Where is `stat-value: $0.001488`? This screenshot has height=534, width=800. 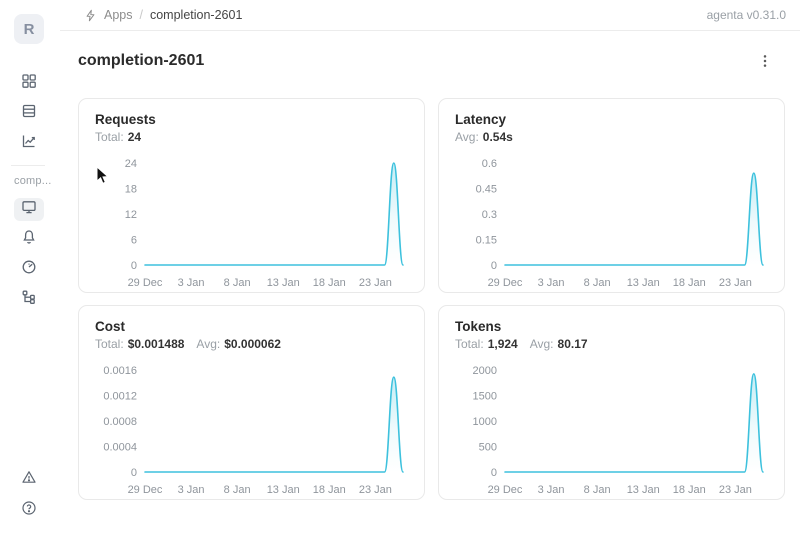
stat-value: $0.001488 is located at coordinates (156, 344).